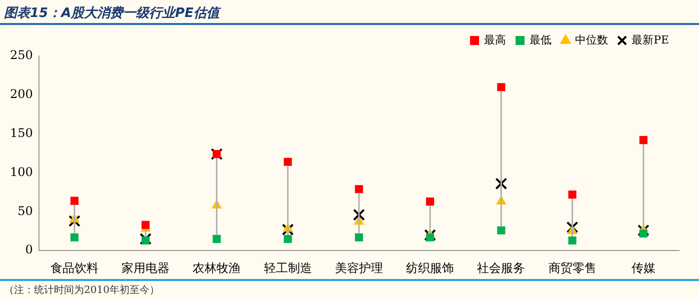  What do you see at coordinates (288, 267) in the screenshot?
I see `x-tick-label: 轻工制造` at bounding box center [288, 267].